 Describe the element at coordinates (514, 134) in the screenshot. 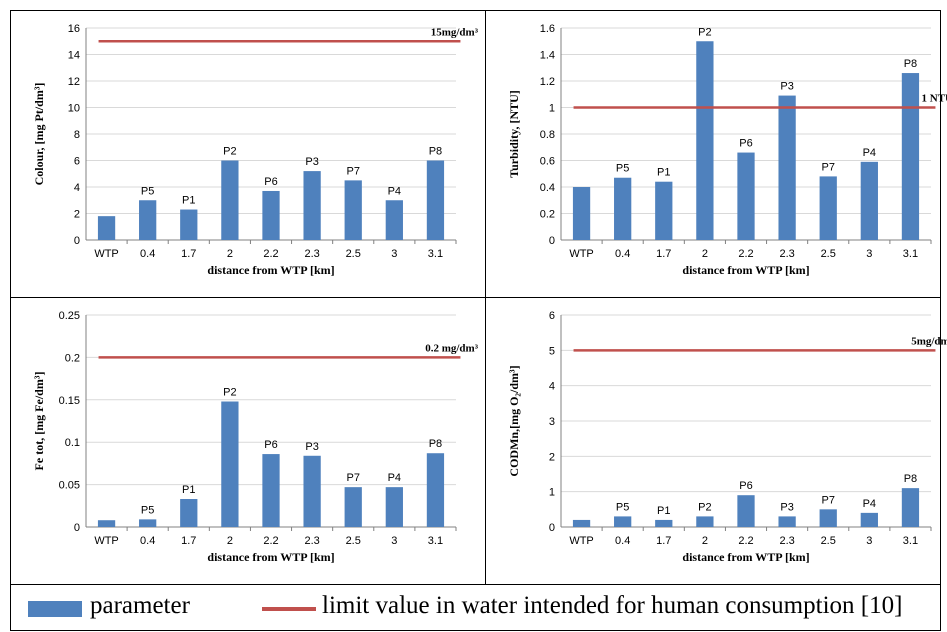

I see `y-axis-label: Turbidity, [NTU]` at that location.